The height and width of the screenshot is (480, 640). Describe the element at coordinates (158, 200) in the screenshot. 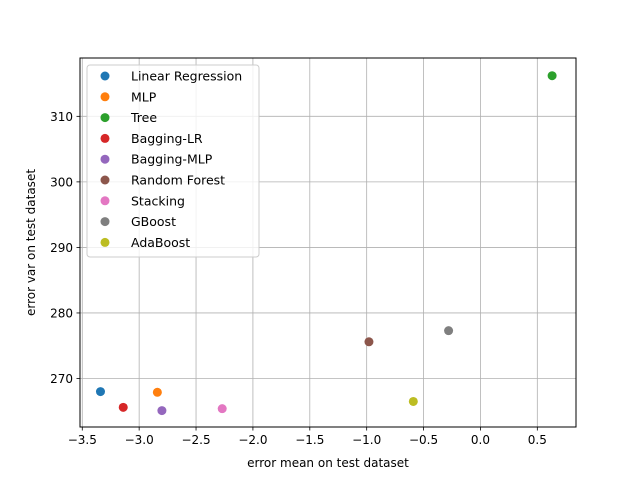

I see `legend-label: Stacking` at that location.